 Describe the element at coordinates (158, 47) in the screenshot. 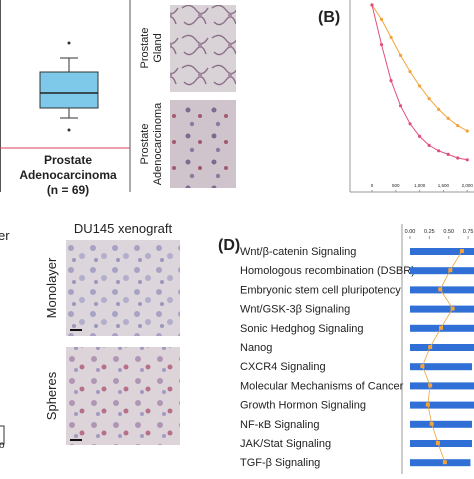

I see `tissue-label: Gland` at that location.